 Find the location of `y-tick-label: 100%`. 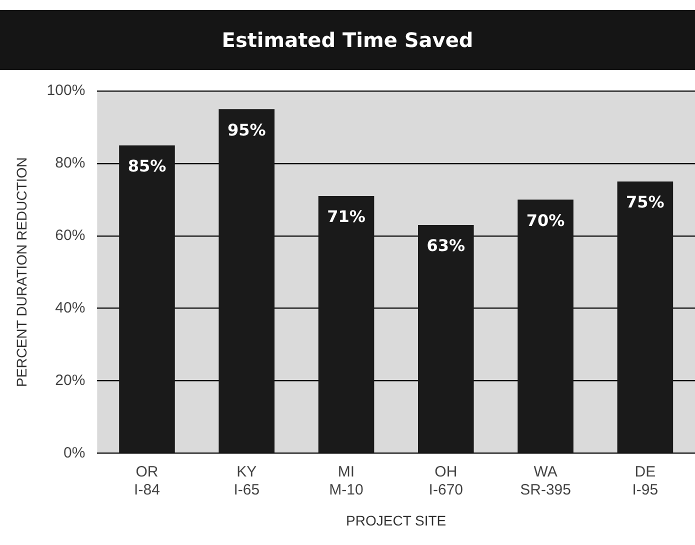

y-tick-label: 100% is located at coordinates (66, 91).